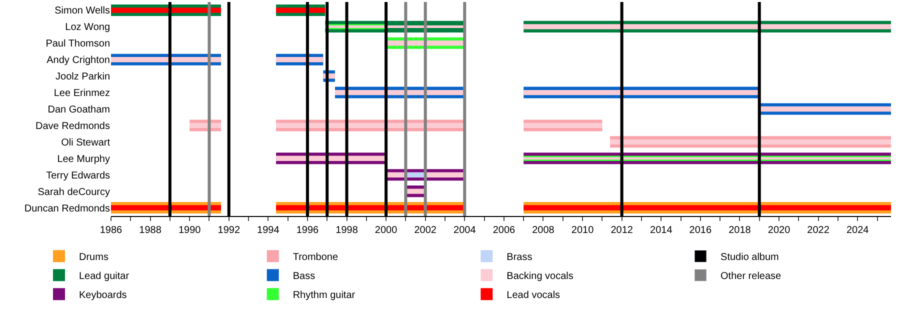  I want to click on y-tick-label: Andy Crighton, so click(78, 60).